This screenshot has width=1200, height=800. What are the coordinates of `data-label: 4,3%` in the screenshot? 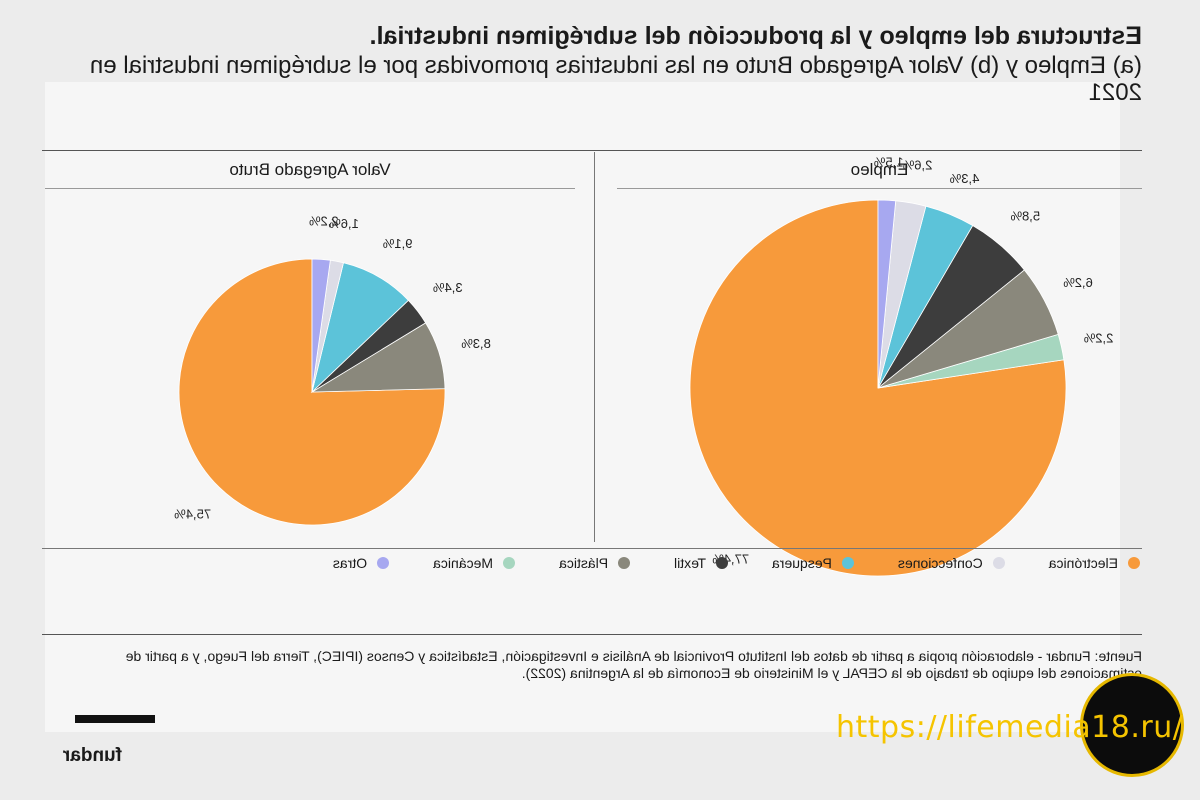 It's located at (964, 178).